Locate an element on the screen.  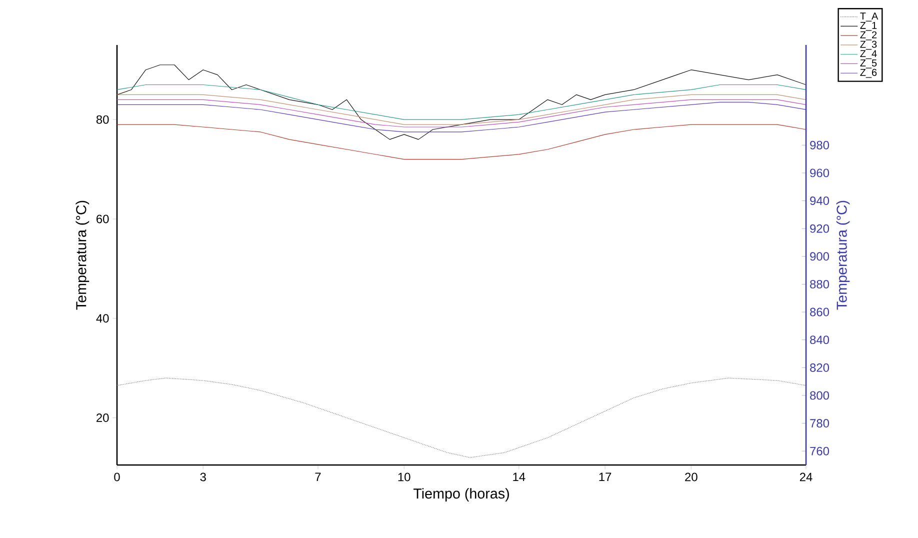
legend-label: Z_1 is located at coordinates (868, 26).